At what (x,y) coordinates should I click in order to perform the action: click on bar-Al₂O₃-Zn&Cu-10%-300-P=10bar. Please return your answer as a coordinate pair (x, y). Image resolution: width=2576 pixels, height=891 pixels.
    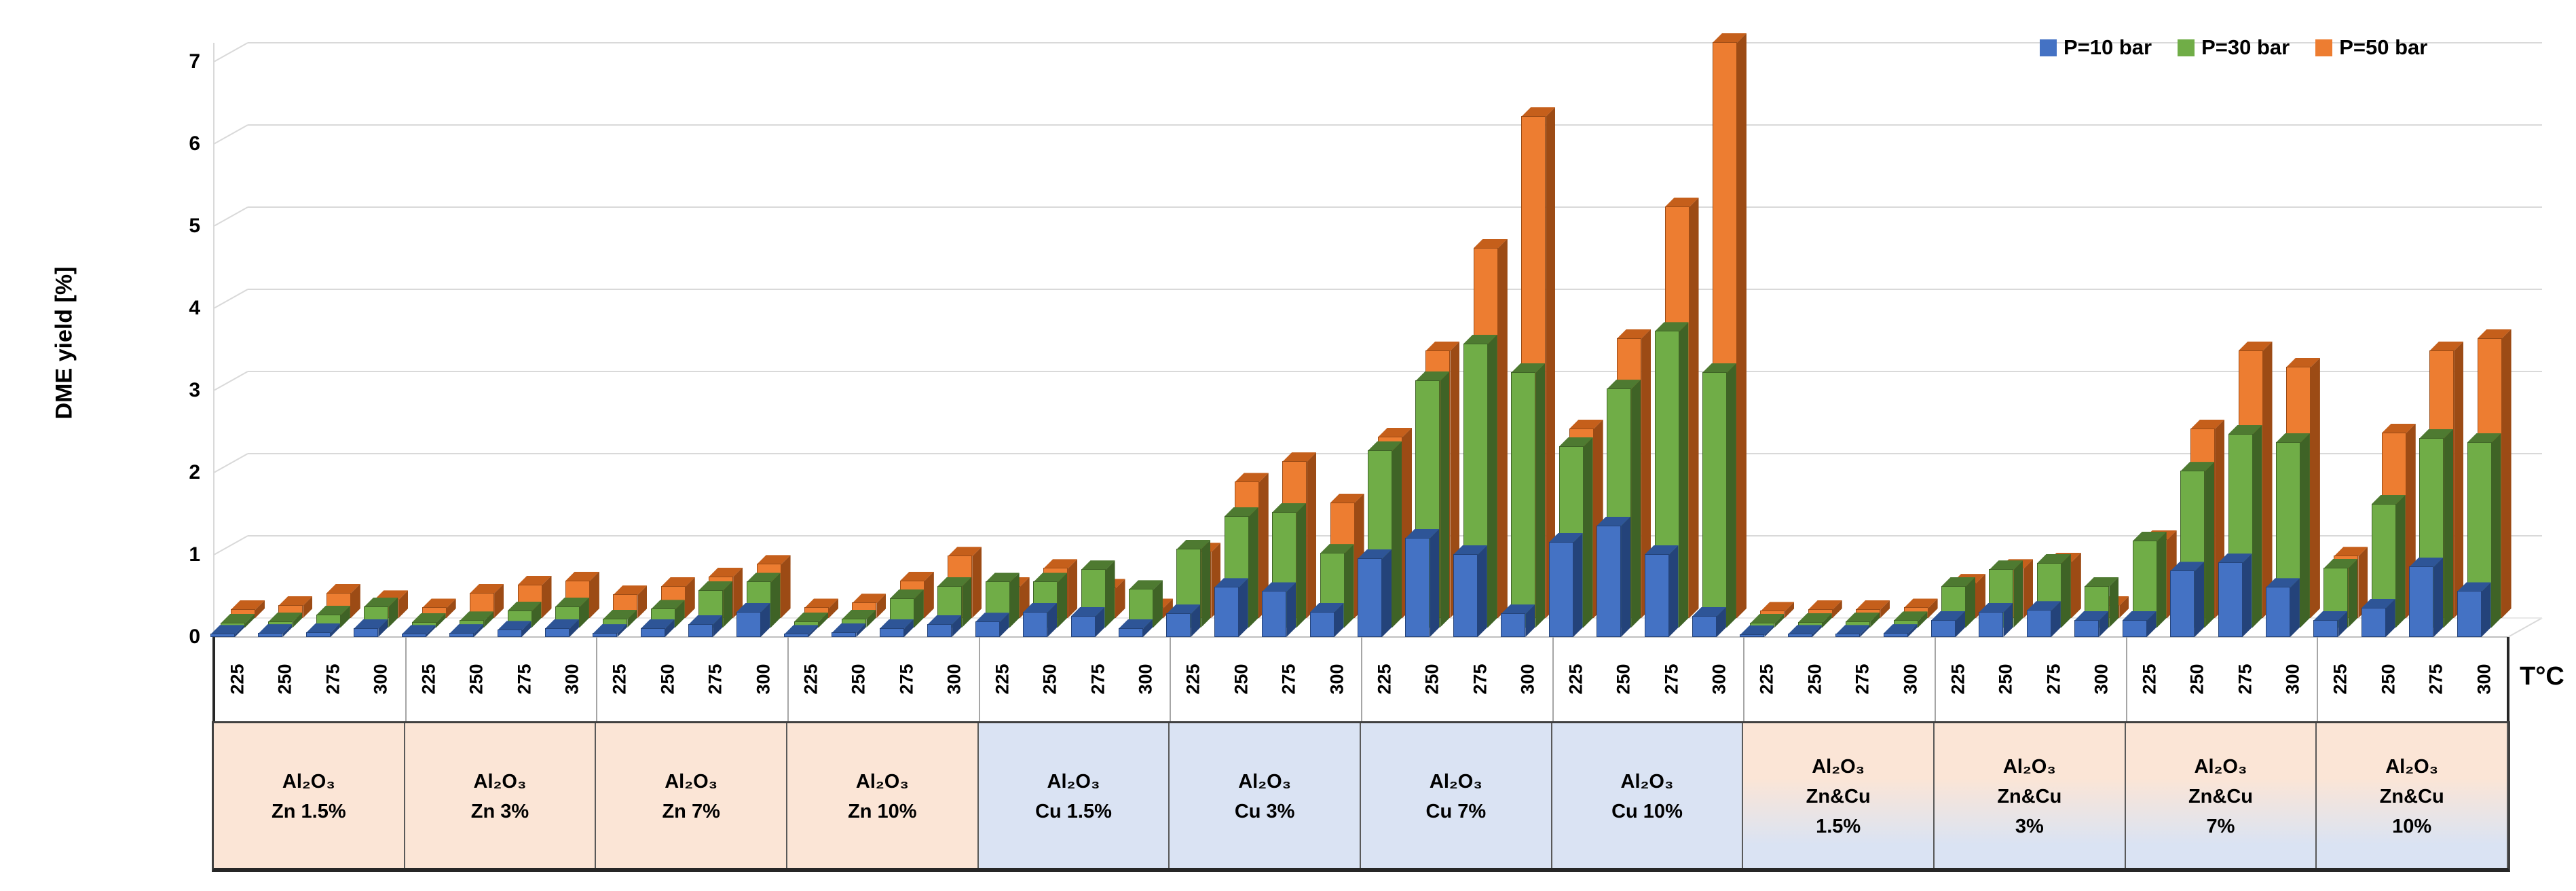
    Looking at the image, I should click on (2474, 609).